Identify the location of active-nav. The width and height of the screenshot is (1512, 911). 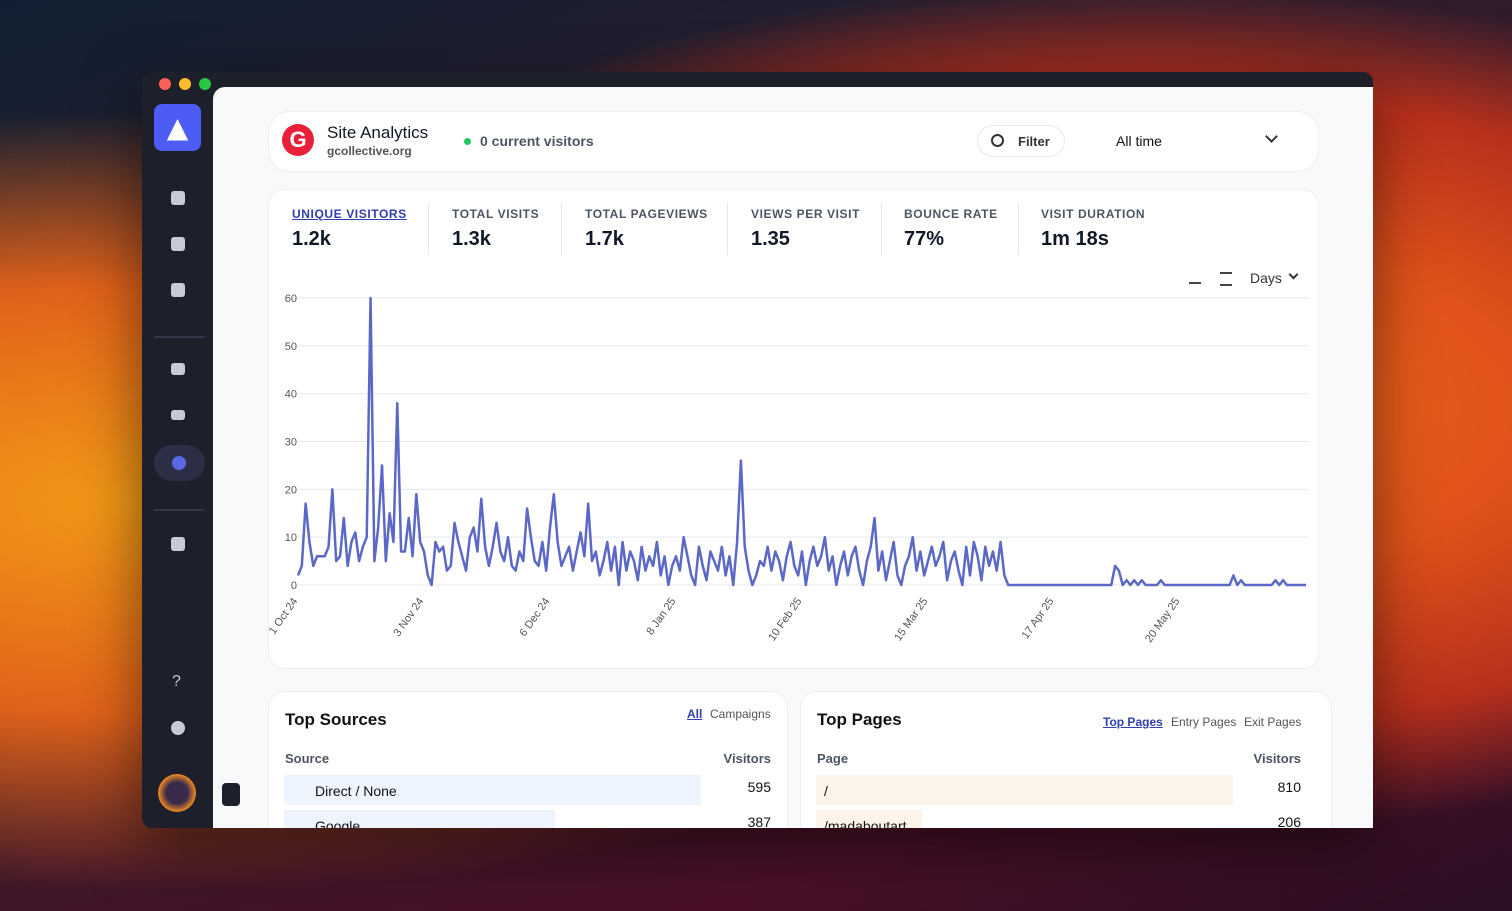
(179, 463).